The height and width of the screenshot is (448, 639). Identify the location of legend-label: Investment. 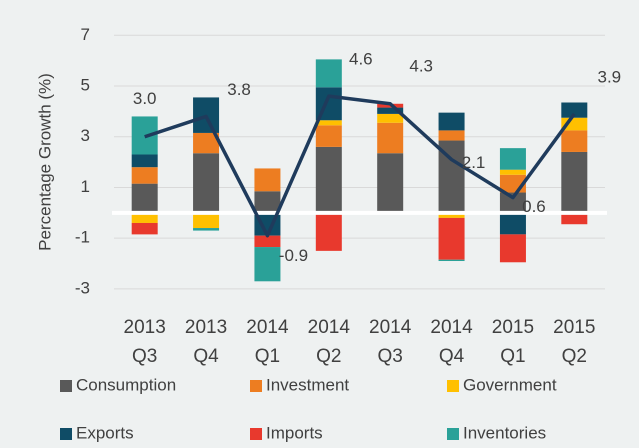
(307, 384).